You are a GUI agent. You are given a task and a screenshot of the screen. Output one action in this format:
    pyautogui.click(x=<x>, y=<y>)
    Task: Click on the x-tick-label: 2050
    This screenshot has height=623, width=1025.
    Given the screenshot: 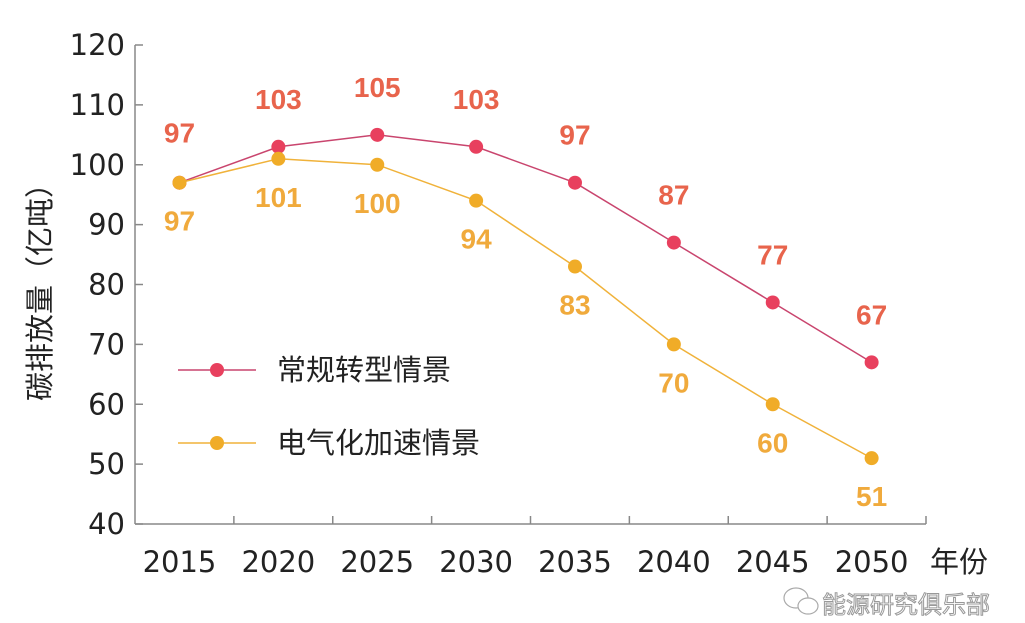 What is the action you would take?
    pyautogui.click(x=872, y=562)
    